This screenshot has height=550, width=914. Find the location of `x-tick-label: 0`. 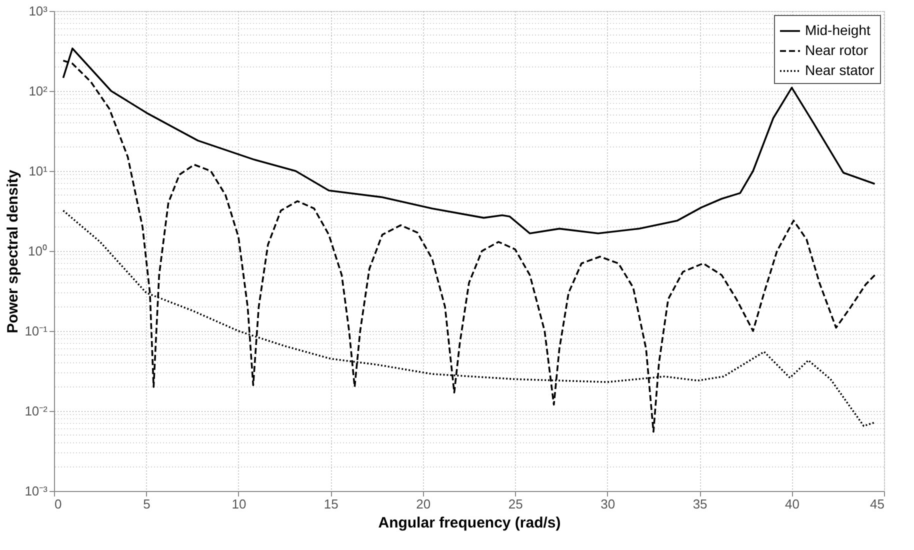

x-tick-label: 0 is located at coordinates (58, 504).